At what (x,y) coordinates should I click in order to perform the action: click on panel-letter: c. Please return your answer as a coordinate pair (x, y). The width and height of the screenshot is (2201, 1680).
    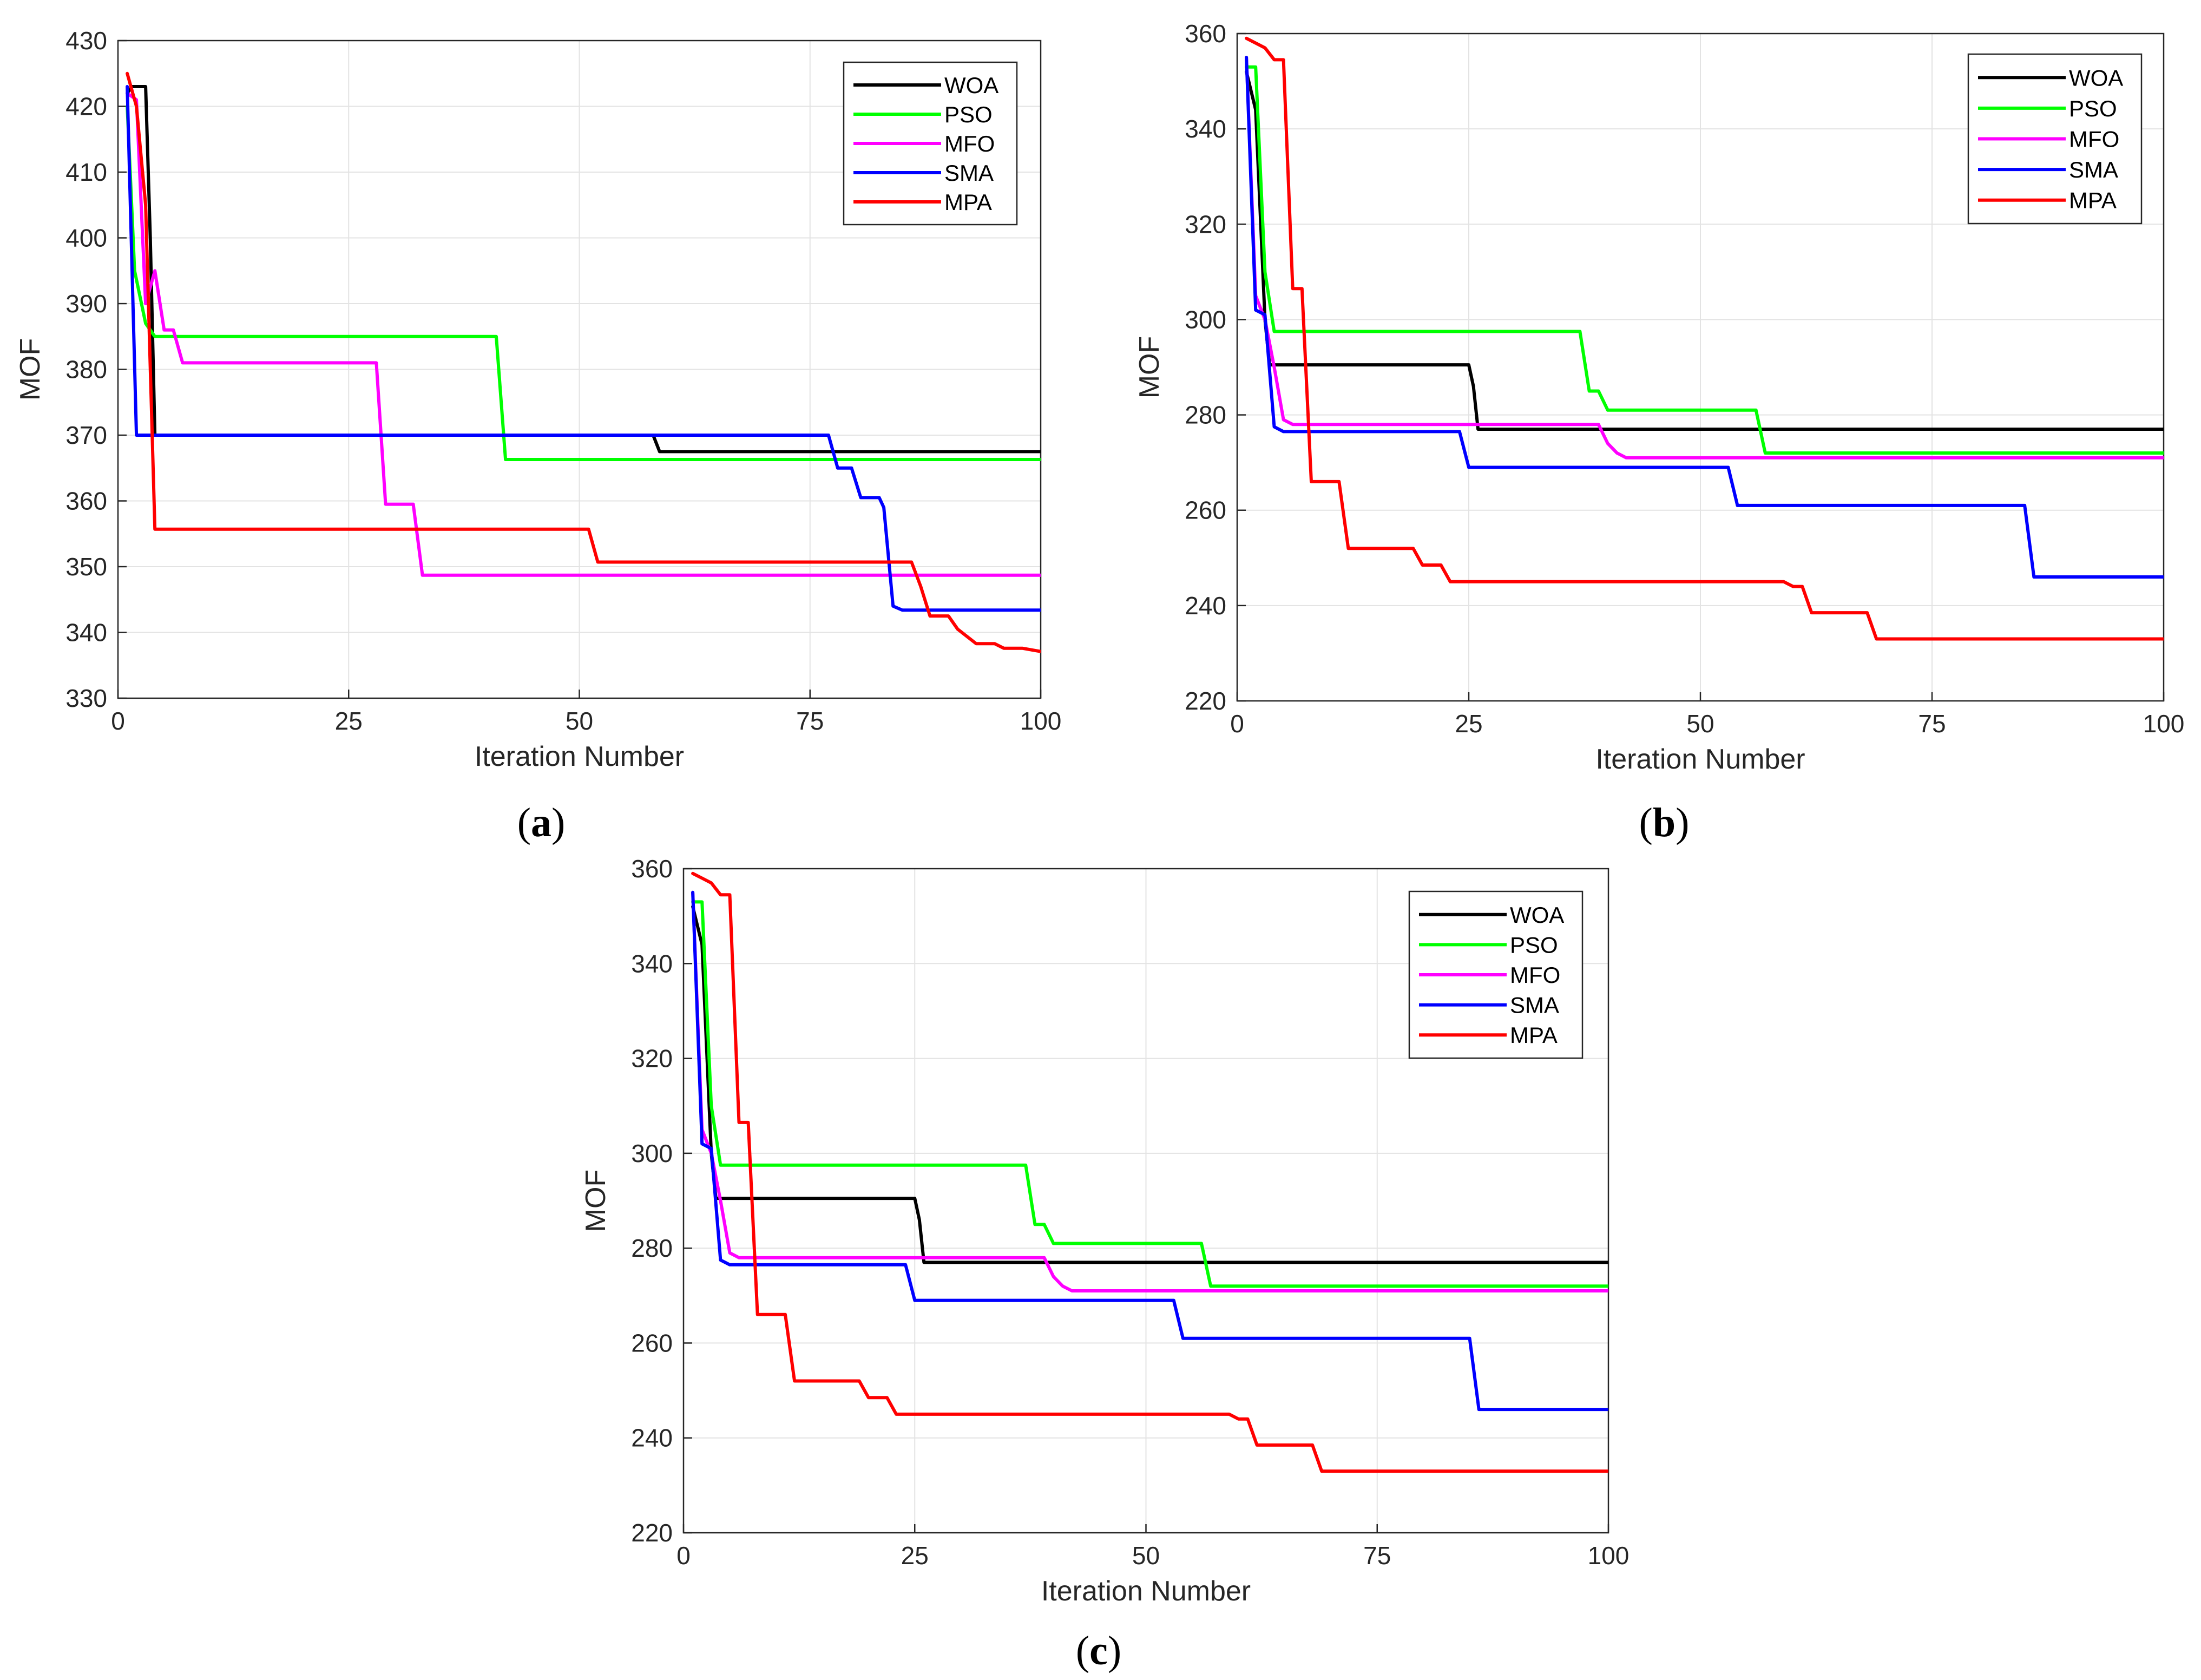
    Looking at the image, I should click on (1098, 1651).